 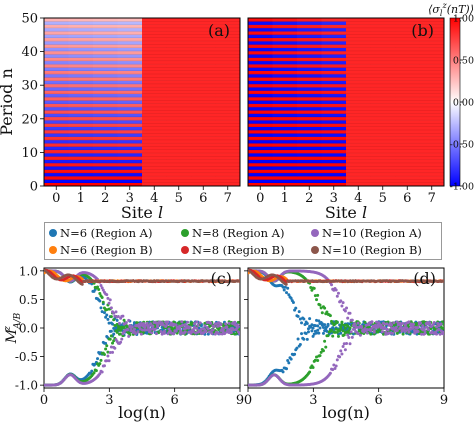 I want to click on x-tick-label: 3, so click(x=334, y=198).